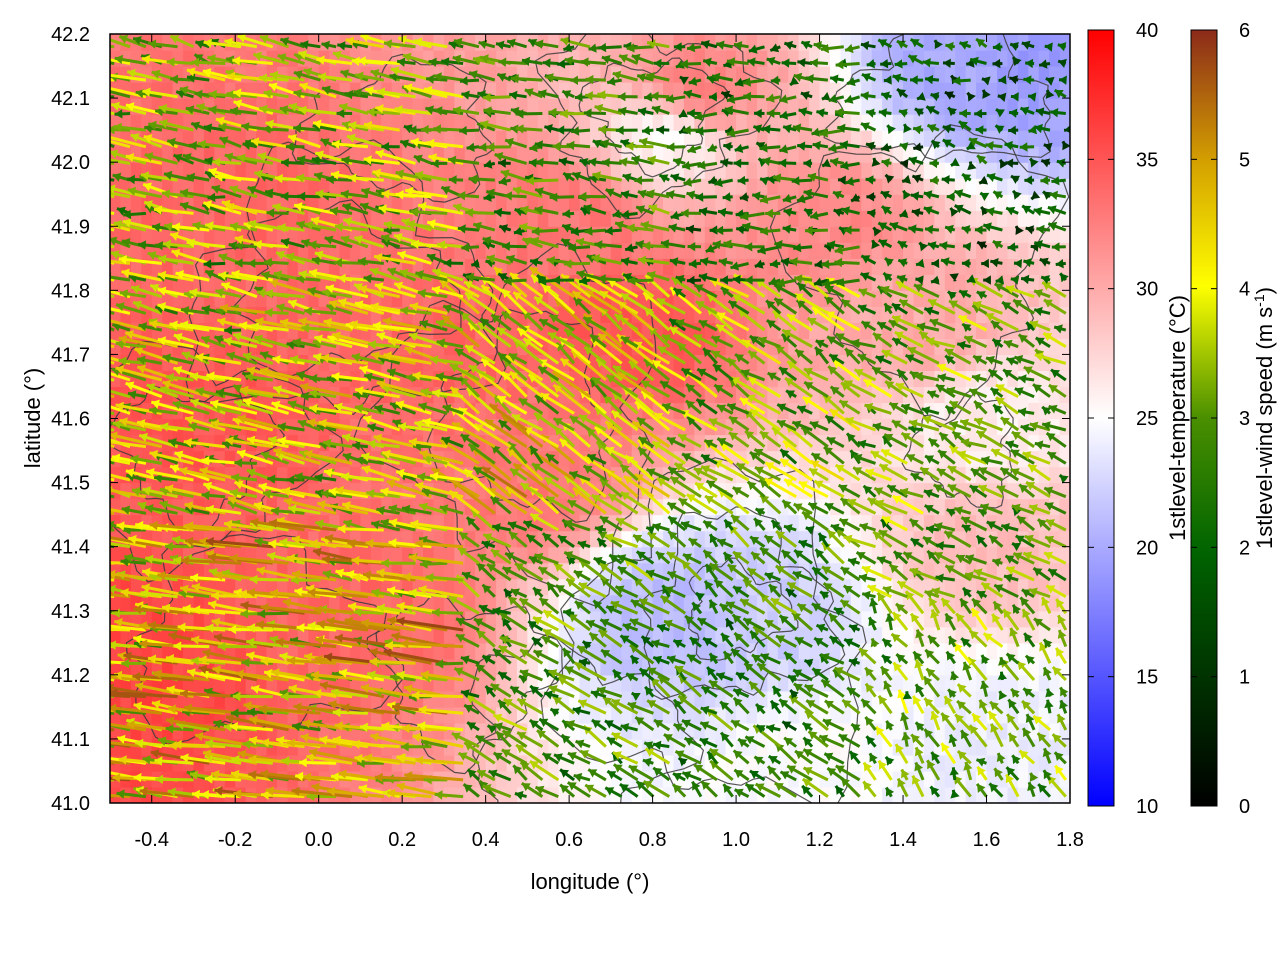  Describe the element at coordinates (112, 663) in the screenshot. I see `wind-vector` at that location.